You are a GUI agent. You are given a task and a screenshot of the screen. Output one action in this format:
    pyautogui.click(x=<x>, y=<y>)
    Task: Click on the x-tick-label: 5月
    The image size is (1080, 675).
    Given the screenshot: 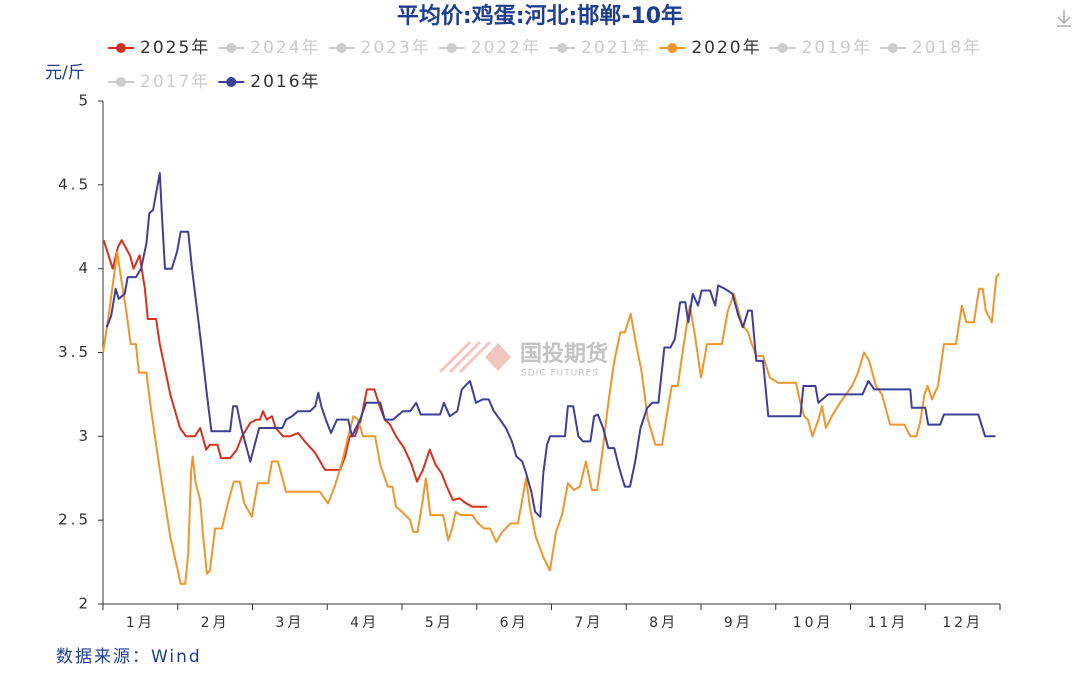 What is the action you would take?
    pyautogui.click(x=439, y=623)
    